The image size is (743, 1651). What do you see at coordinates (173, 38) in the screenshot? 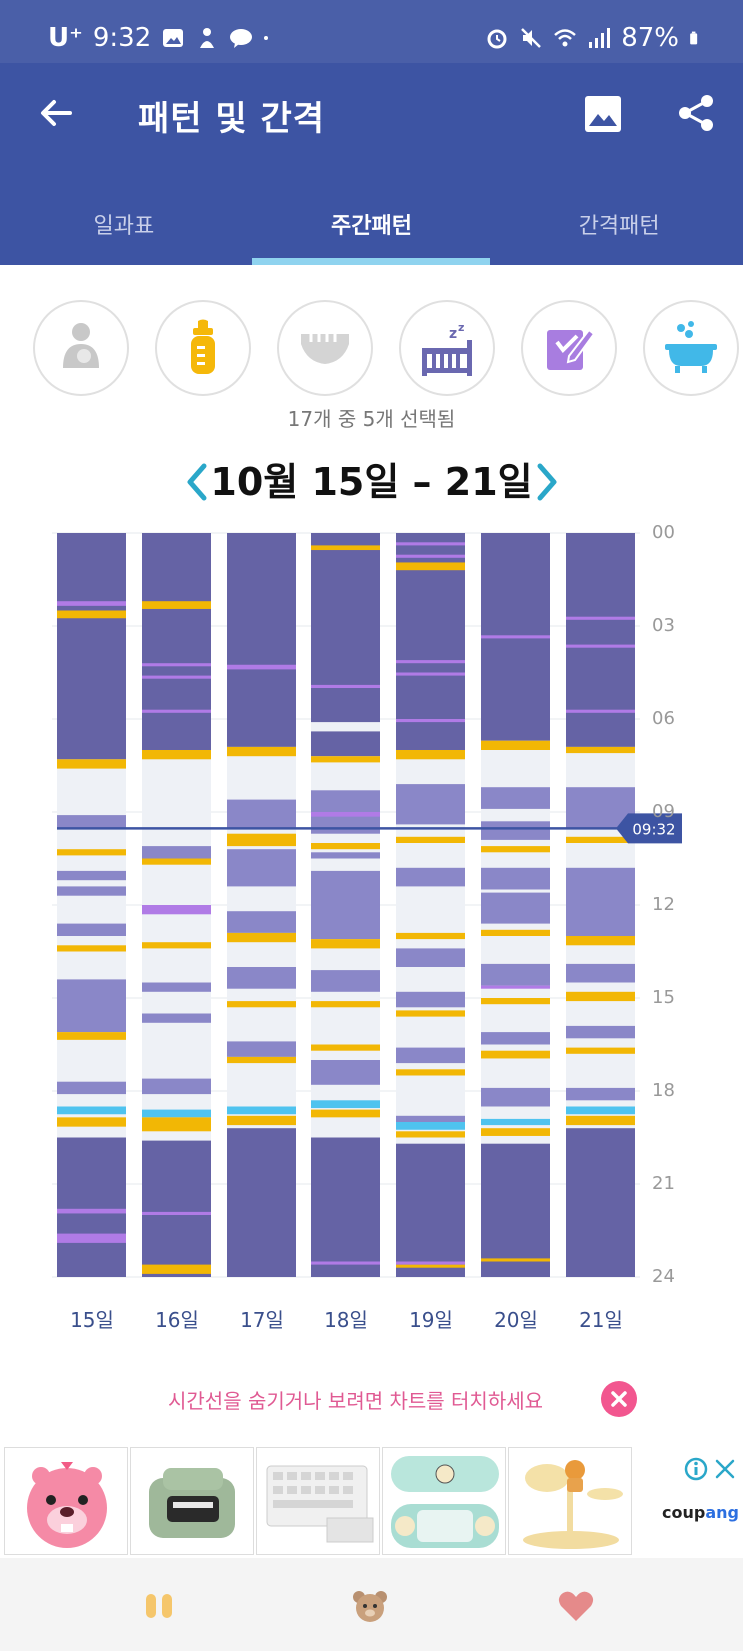
I see `gallery-notification-icon` at bounding box center [173, 38].